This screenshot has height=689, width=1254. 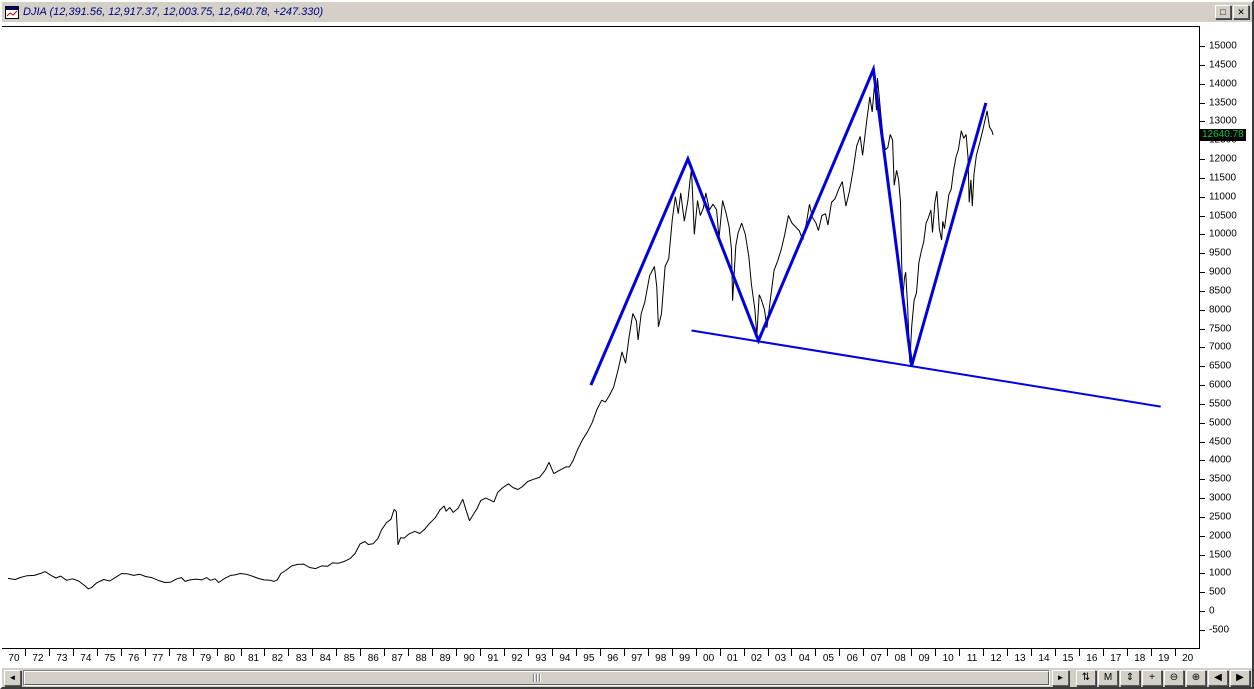 I want to click on page-right-button: ▶, so click(x=1240, y=677).